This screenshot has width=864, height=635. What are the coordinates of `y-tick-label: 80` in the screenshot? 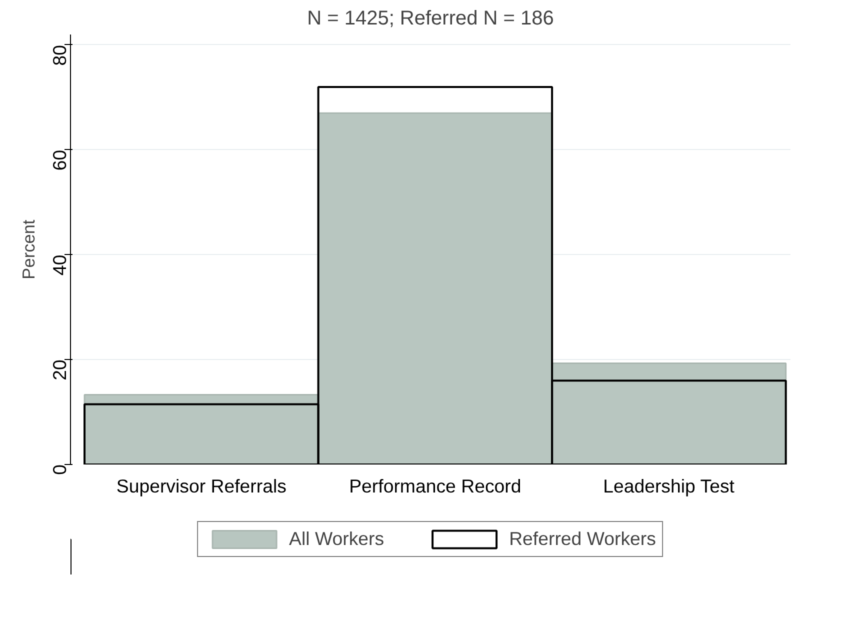 It's located at (59, 55).